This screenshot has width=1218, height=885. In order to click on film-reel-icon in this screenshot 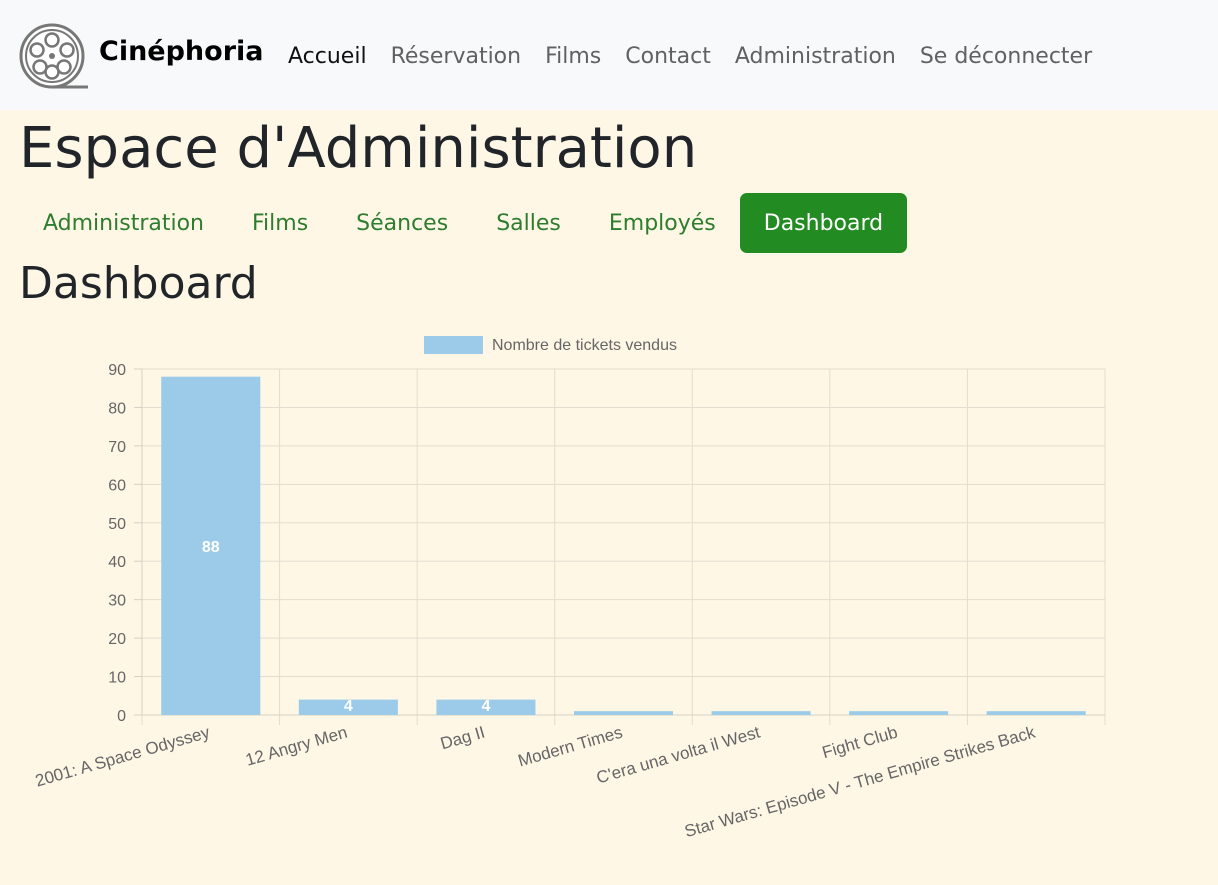, I will do `click(54, 56)`.